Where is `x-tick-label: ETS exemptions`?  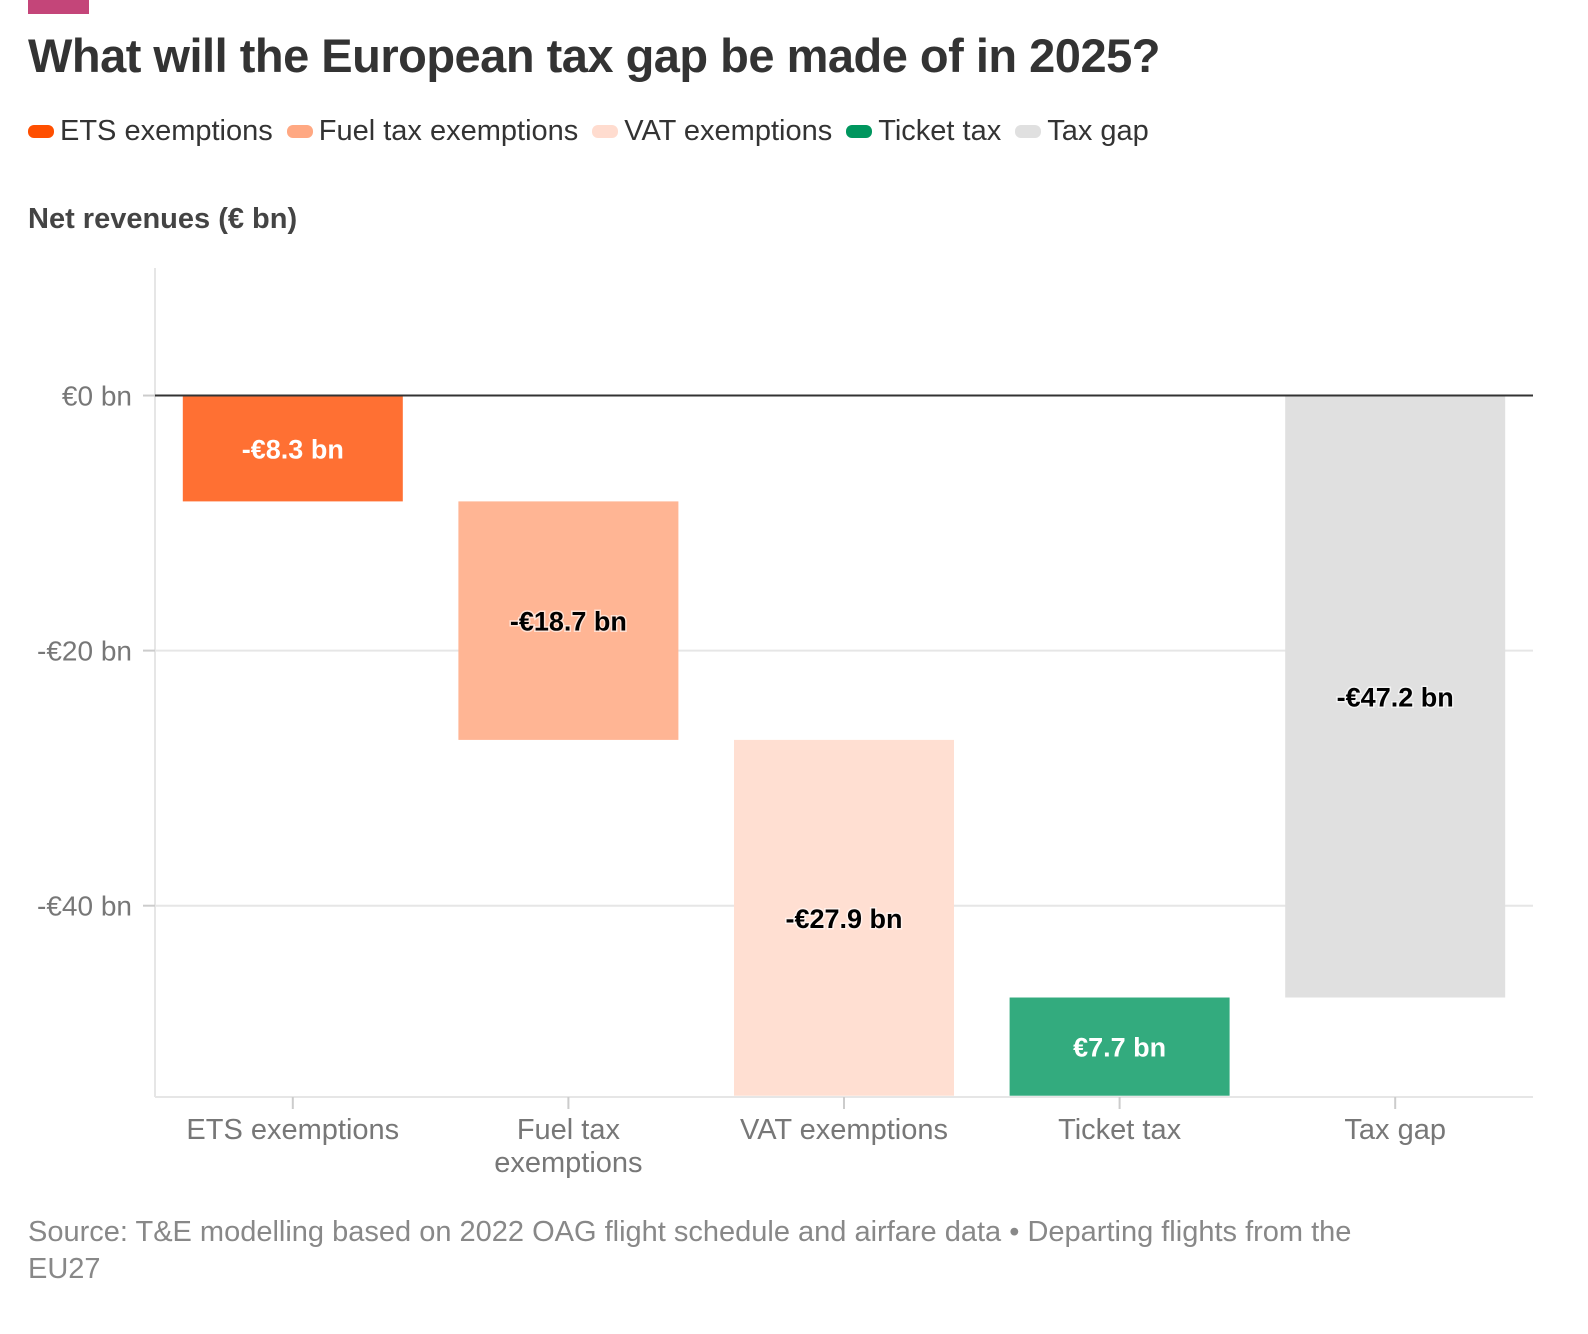 x-tick-label: ETS exemptions is located at coordinates (292, 1130).